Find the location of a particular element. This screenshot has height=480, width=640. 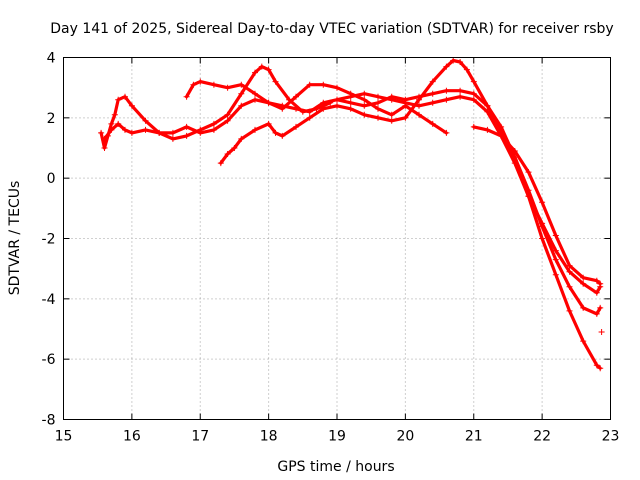

y-tick-label: -8 is located at coordinates (49, 421).